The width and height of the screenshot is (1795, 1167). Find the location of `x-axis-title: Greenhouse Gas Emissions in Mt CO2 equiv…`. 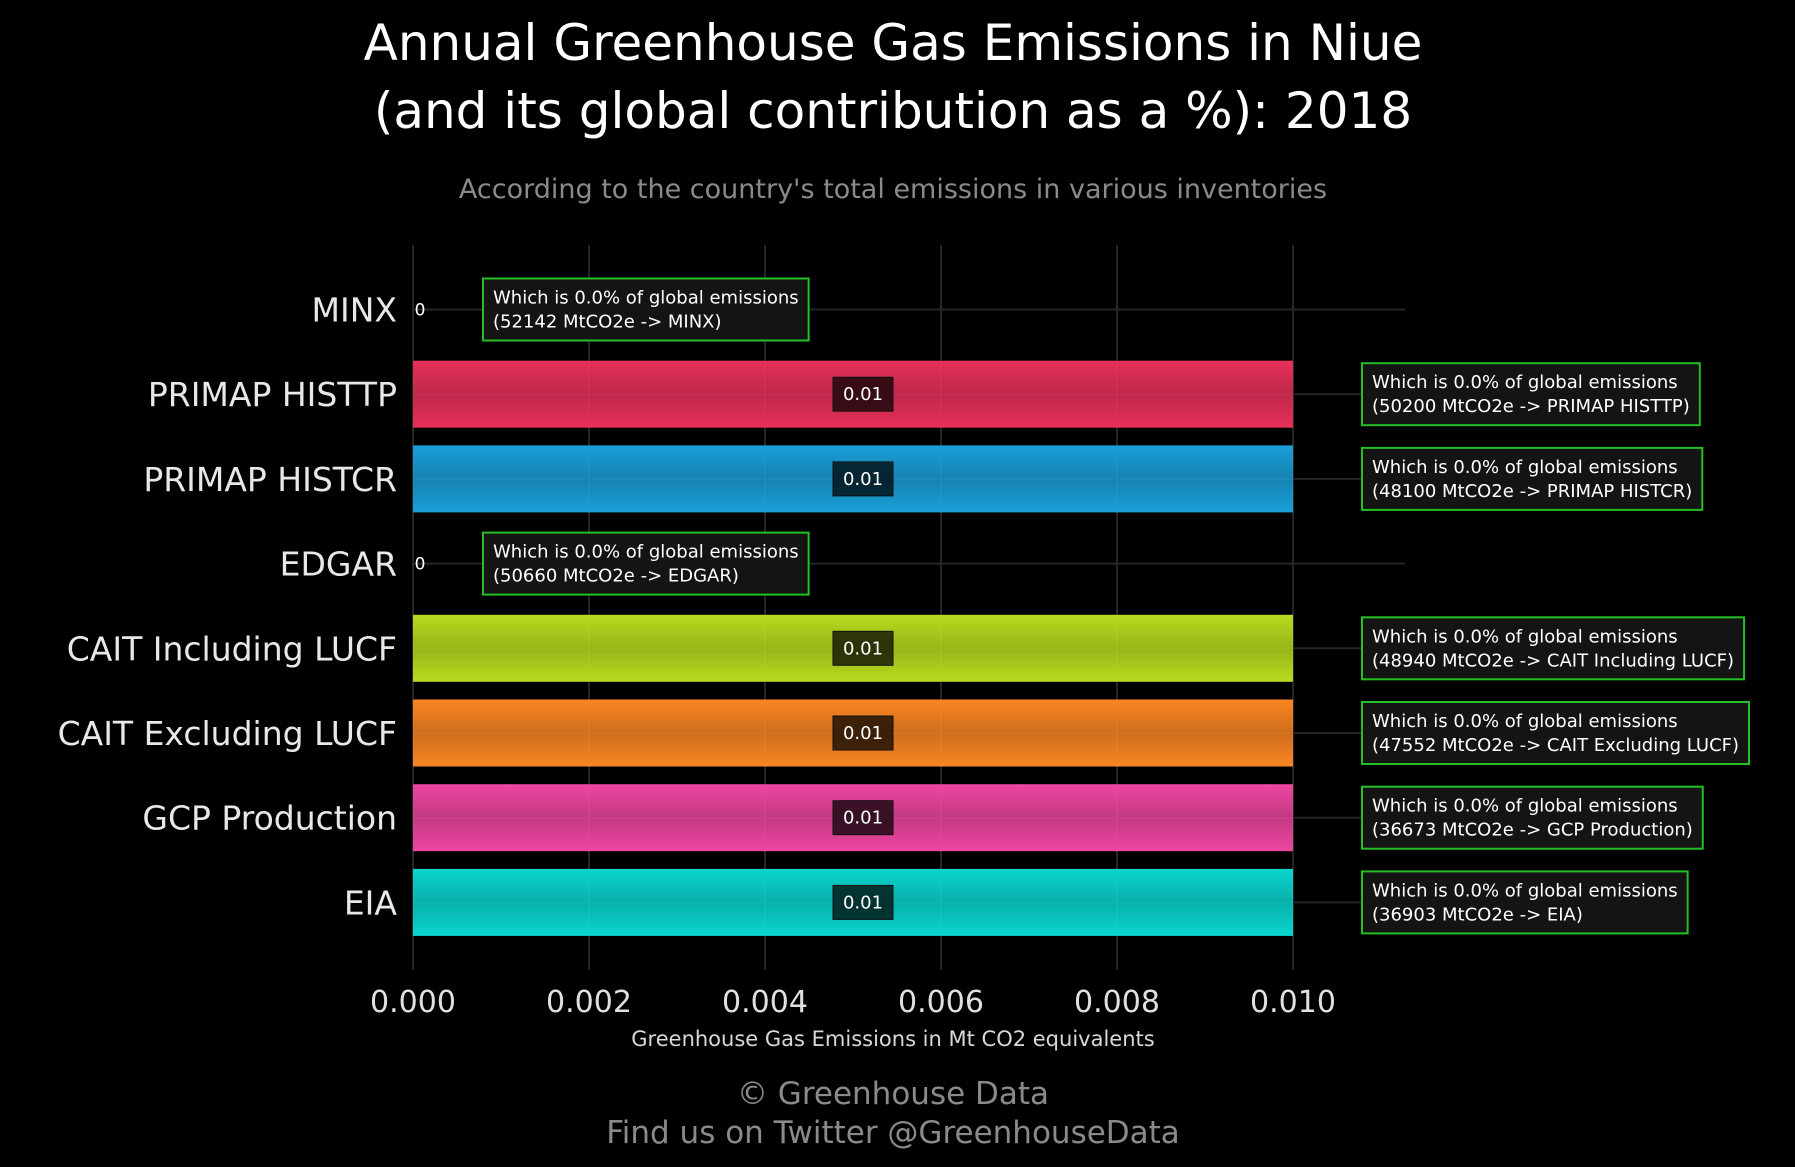

x-axis-title: Greenhouse Gas Emissions in Mt CO2 equiv… is located at coordinates (892, 1039).